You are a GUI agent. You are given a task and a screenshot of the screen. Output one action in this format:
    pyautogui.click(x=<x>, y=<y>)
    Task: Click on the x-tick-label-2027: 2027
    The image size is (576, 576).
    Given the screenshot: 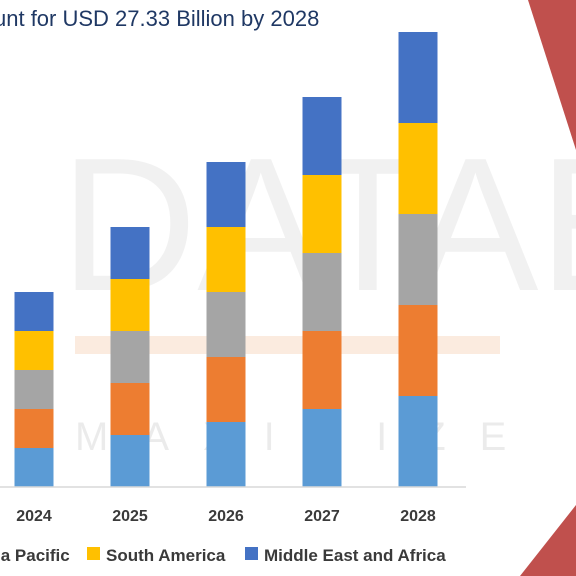 What is the action you would take?
    pyautogui.click(x=322, y=516)
    